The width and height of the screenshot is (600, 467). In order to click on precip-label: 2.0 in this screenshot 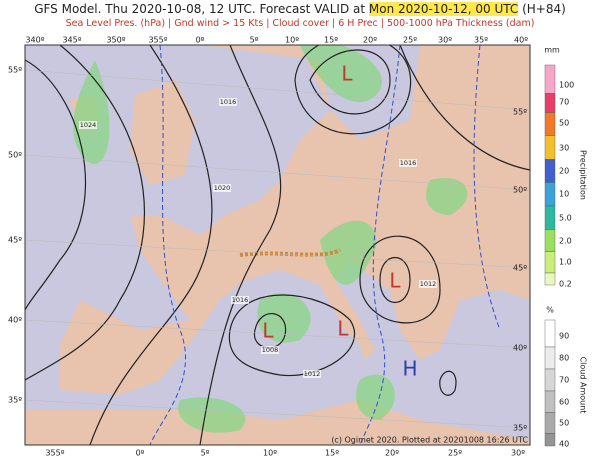, I will do `click(565, 241)`.